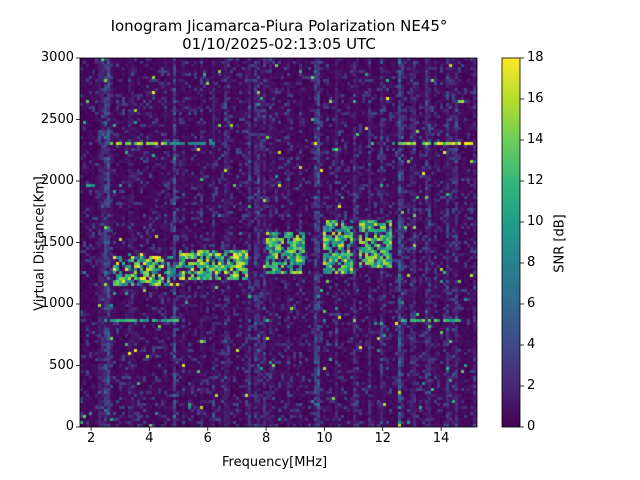 The height and width of the screenshot is (480, 640). What do you see at coordinates (266, 438) in the screenshot?
I see `x-tick-label: 8` at bounding box center [266, 438].